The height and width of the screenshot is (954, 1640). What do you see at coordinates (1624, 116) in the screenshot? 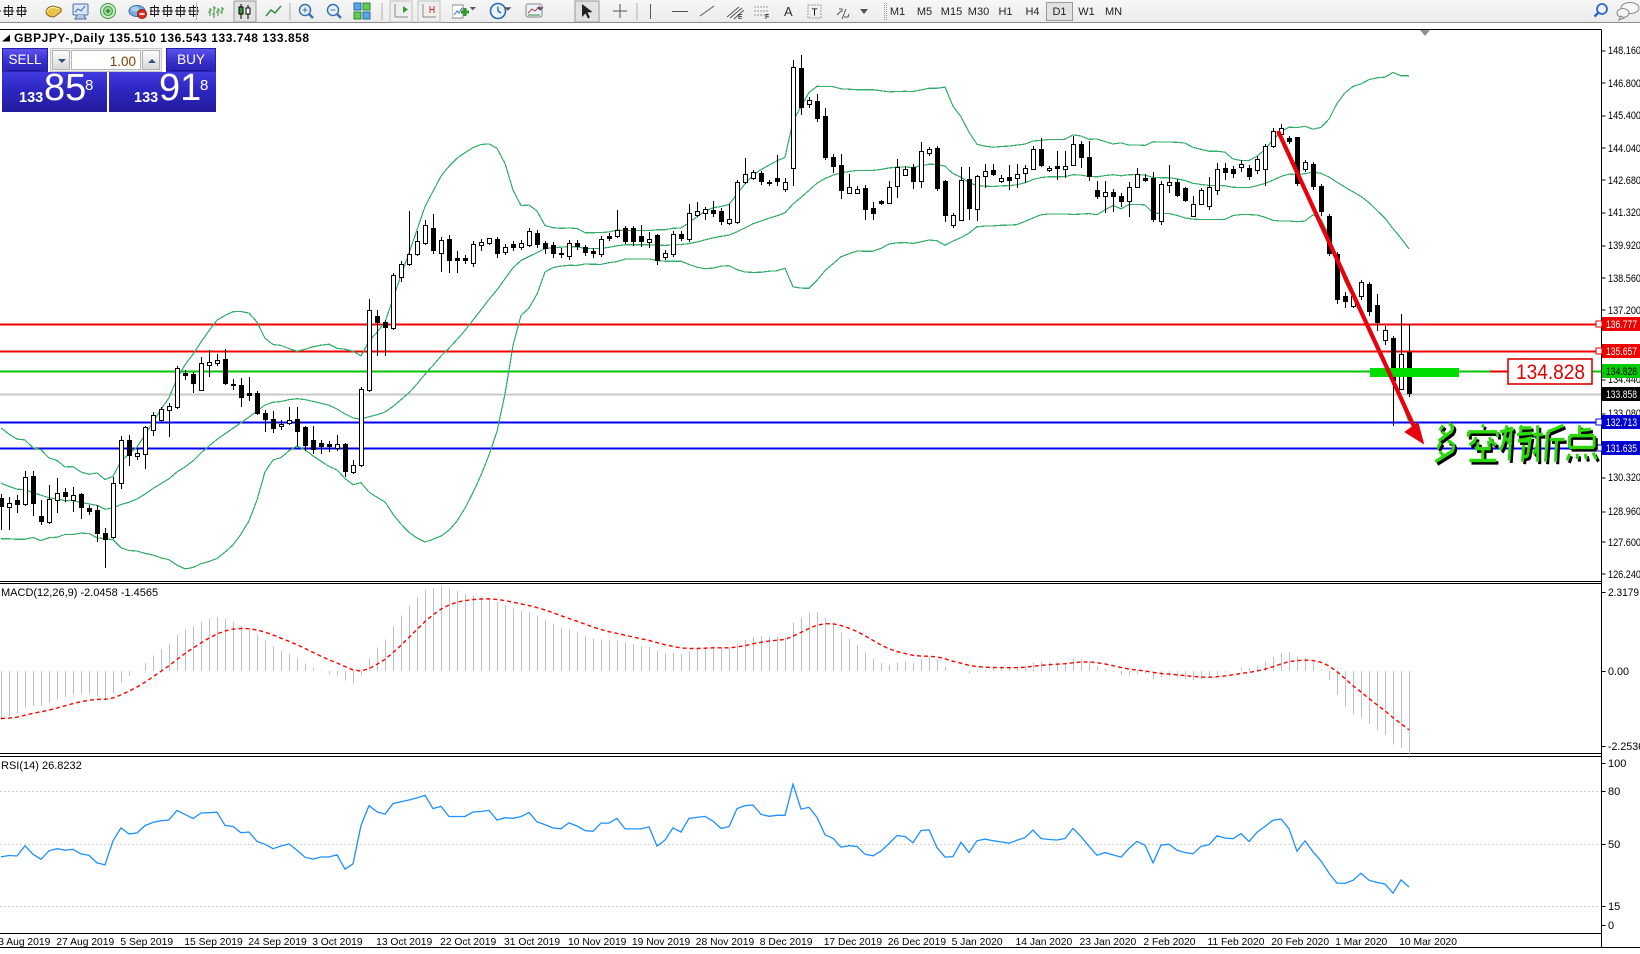
I see `svg-text: 145.400` at bounding box center [1624, 116].